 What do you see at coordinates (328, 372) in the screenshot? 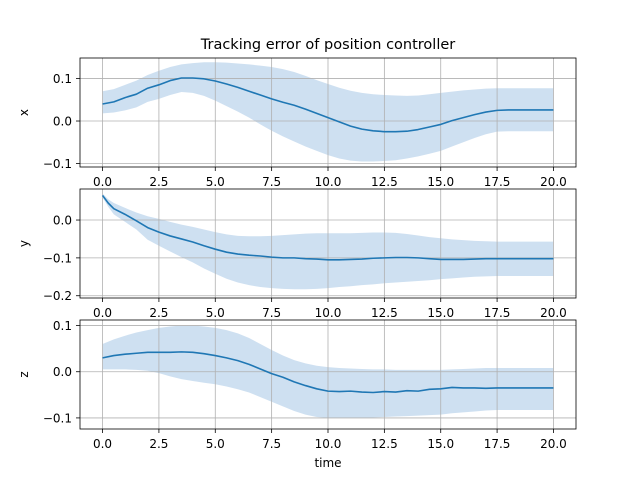
I see `mean-line-z` at bounding box center [328, 372].